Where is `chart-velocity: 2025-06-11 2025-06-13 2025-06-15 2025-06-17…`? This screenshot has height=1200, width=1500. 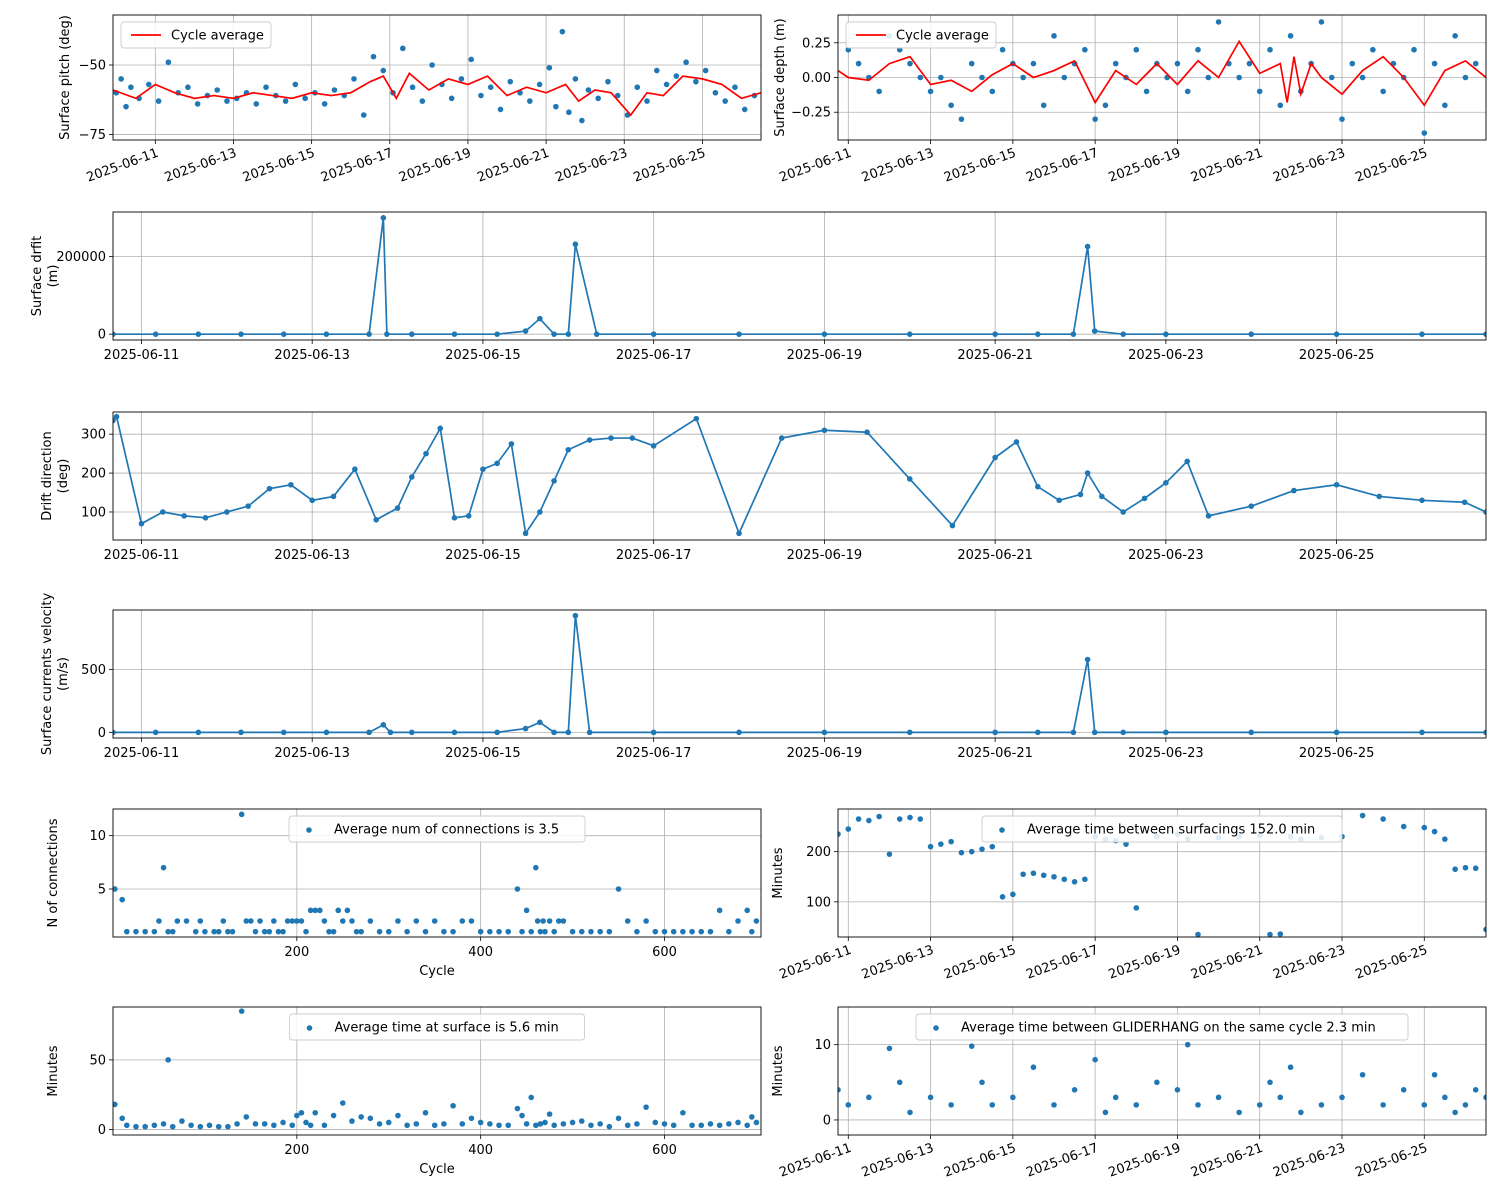 chart-velocity: 2025-06-11 2025-06-13 2025-06-15 2025-06-17… is located at coordinates (763, 677).